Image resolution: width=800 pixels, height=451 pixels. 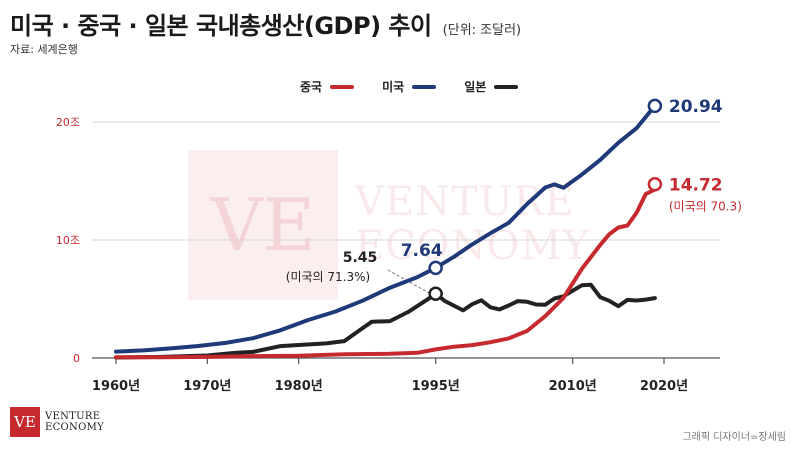 What do you see at coordinates (360, 258) in the screenshot?
I see `annotation-label: 5.45` at bounding box center [360, 258].